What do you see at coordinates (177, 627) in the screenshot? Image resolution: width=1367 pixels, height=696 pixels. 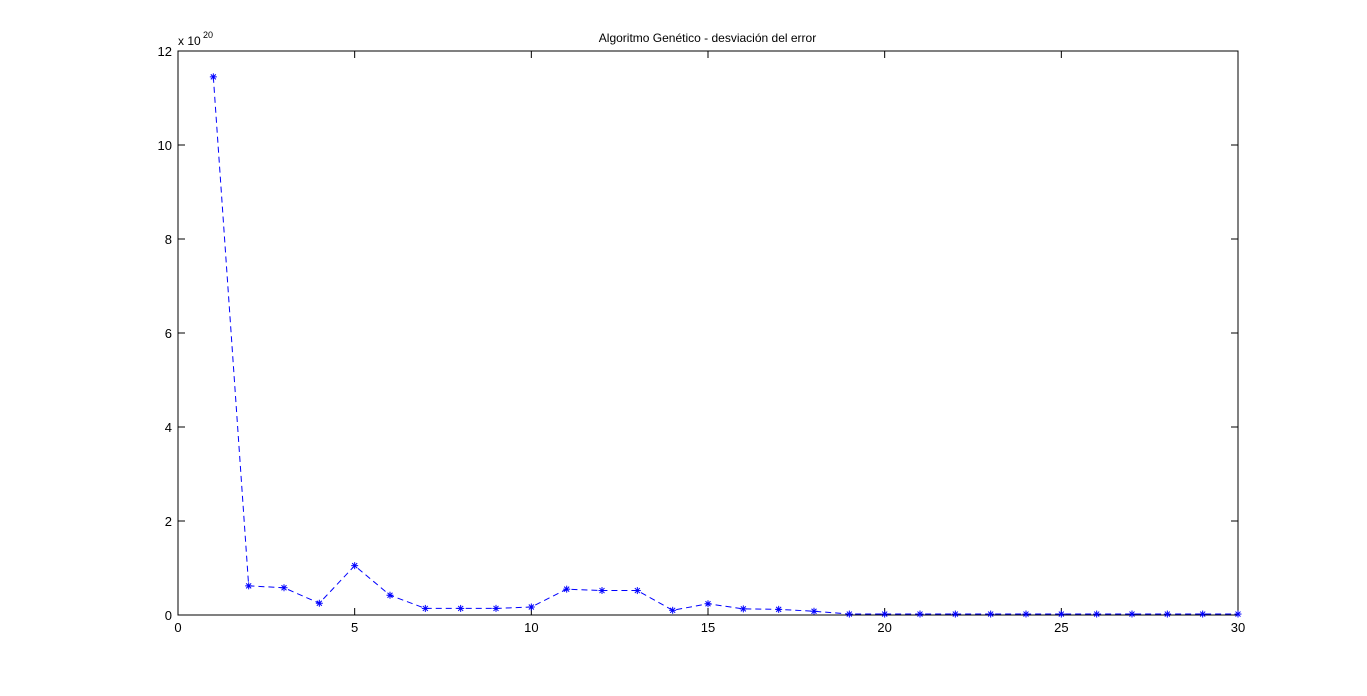 I see `x-tick-label: 0` at bounding box center [177, 627].